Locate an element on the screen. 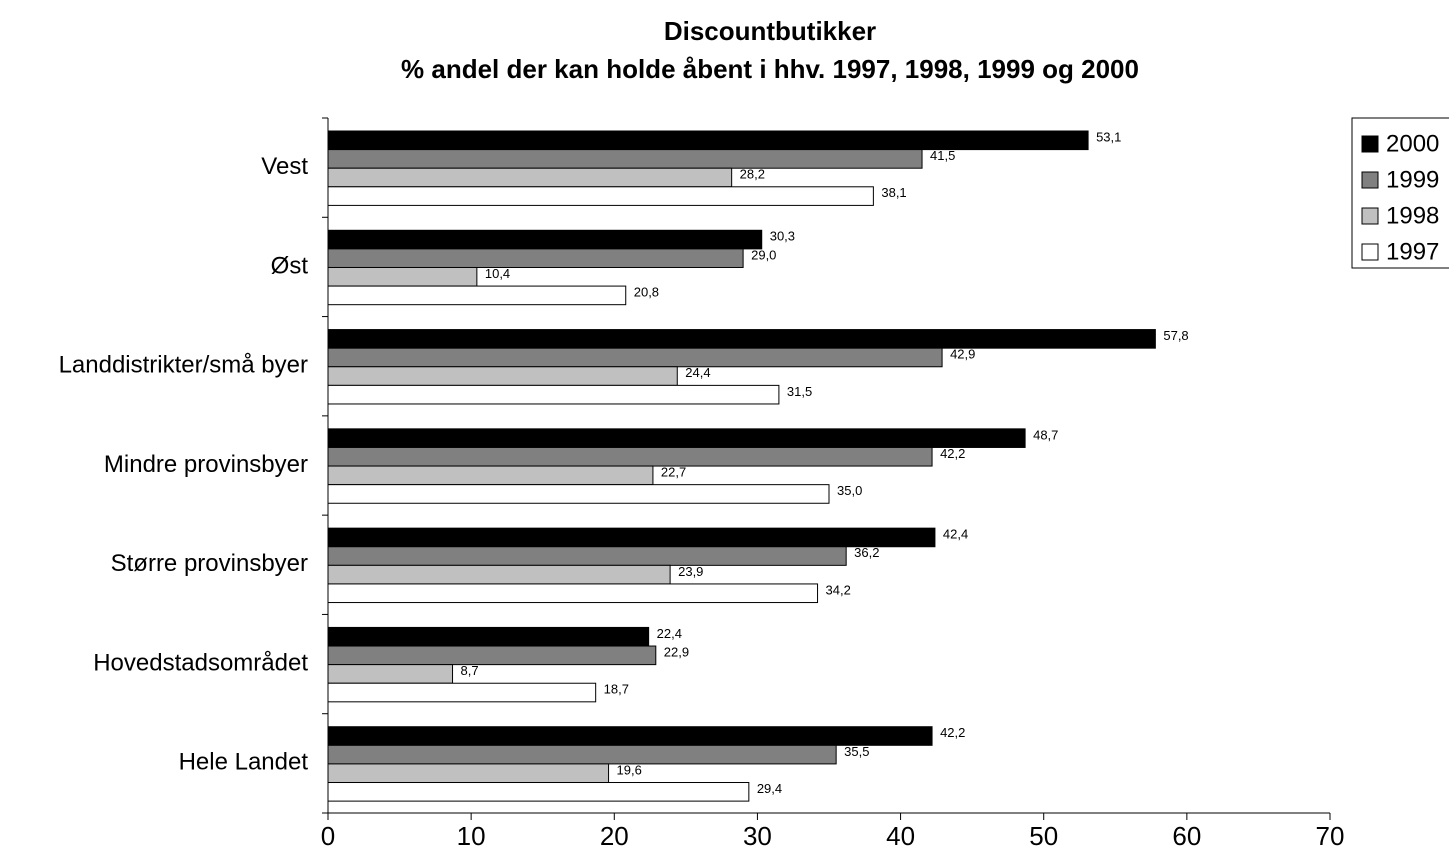 The height and width of the screenshot is (865, 1449). x-tick-label: 30 is located at coordinates (757, 836).